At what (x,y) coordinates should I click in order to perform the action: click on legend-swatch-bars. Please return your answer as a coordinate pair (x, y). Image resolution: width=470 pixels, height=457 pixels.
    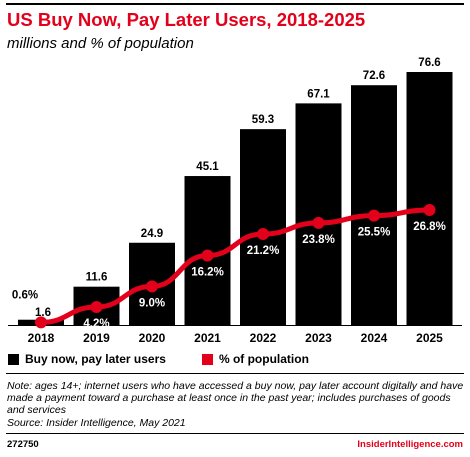
    Looking at the image, I should click on (13, 359).